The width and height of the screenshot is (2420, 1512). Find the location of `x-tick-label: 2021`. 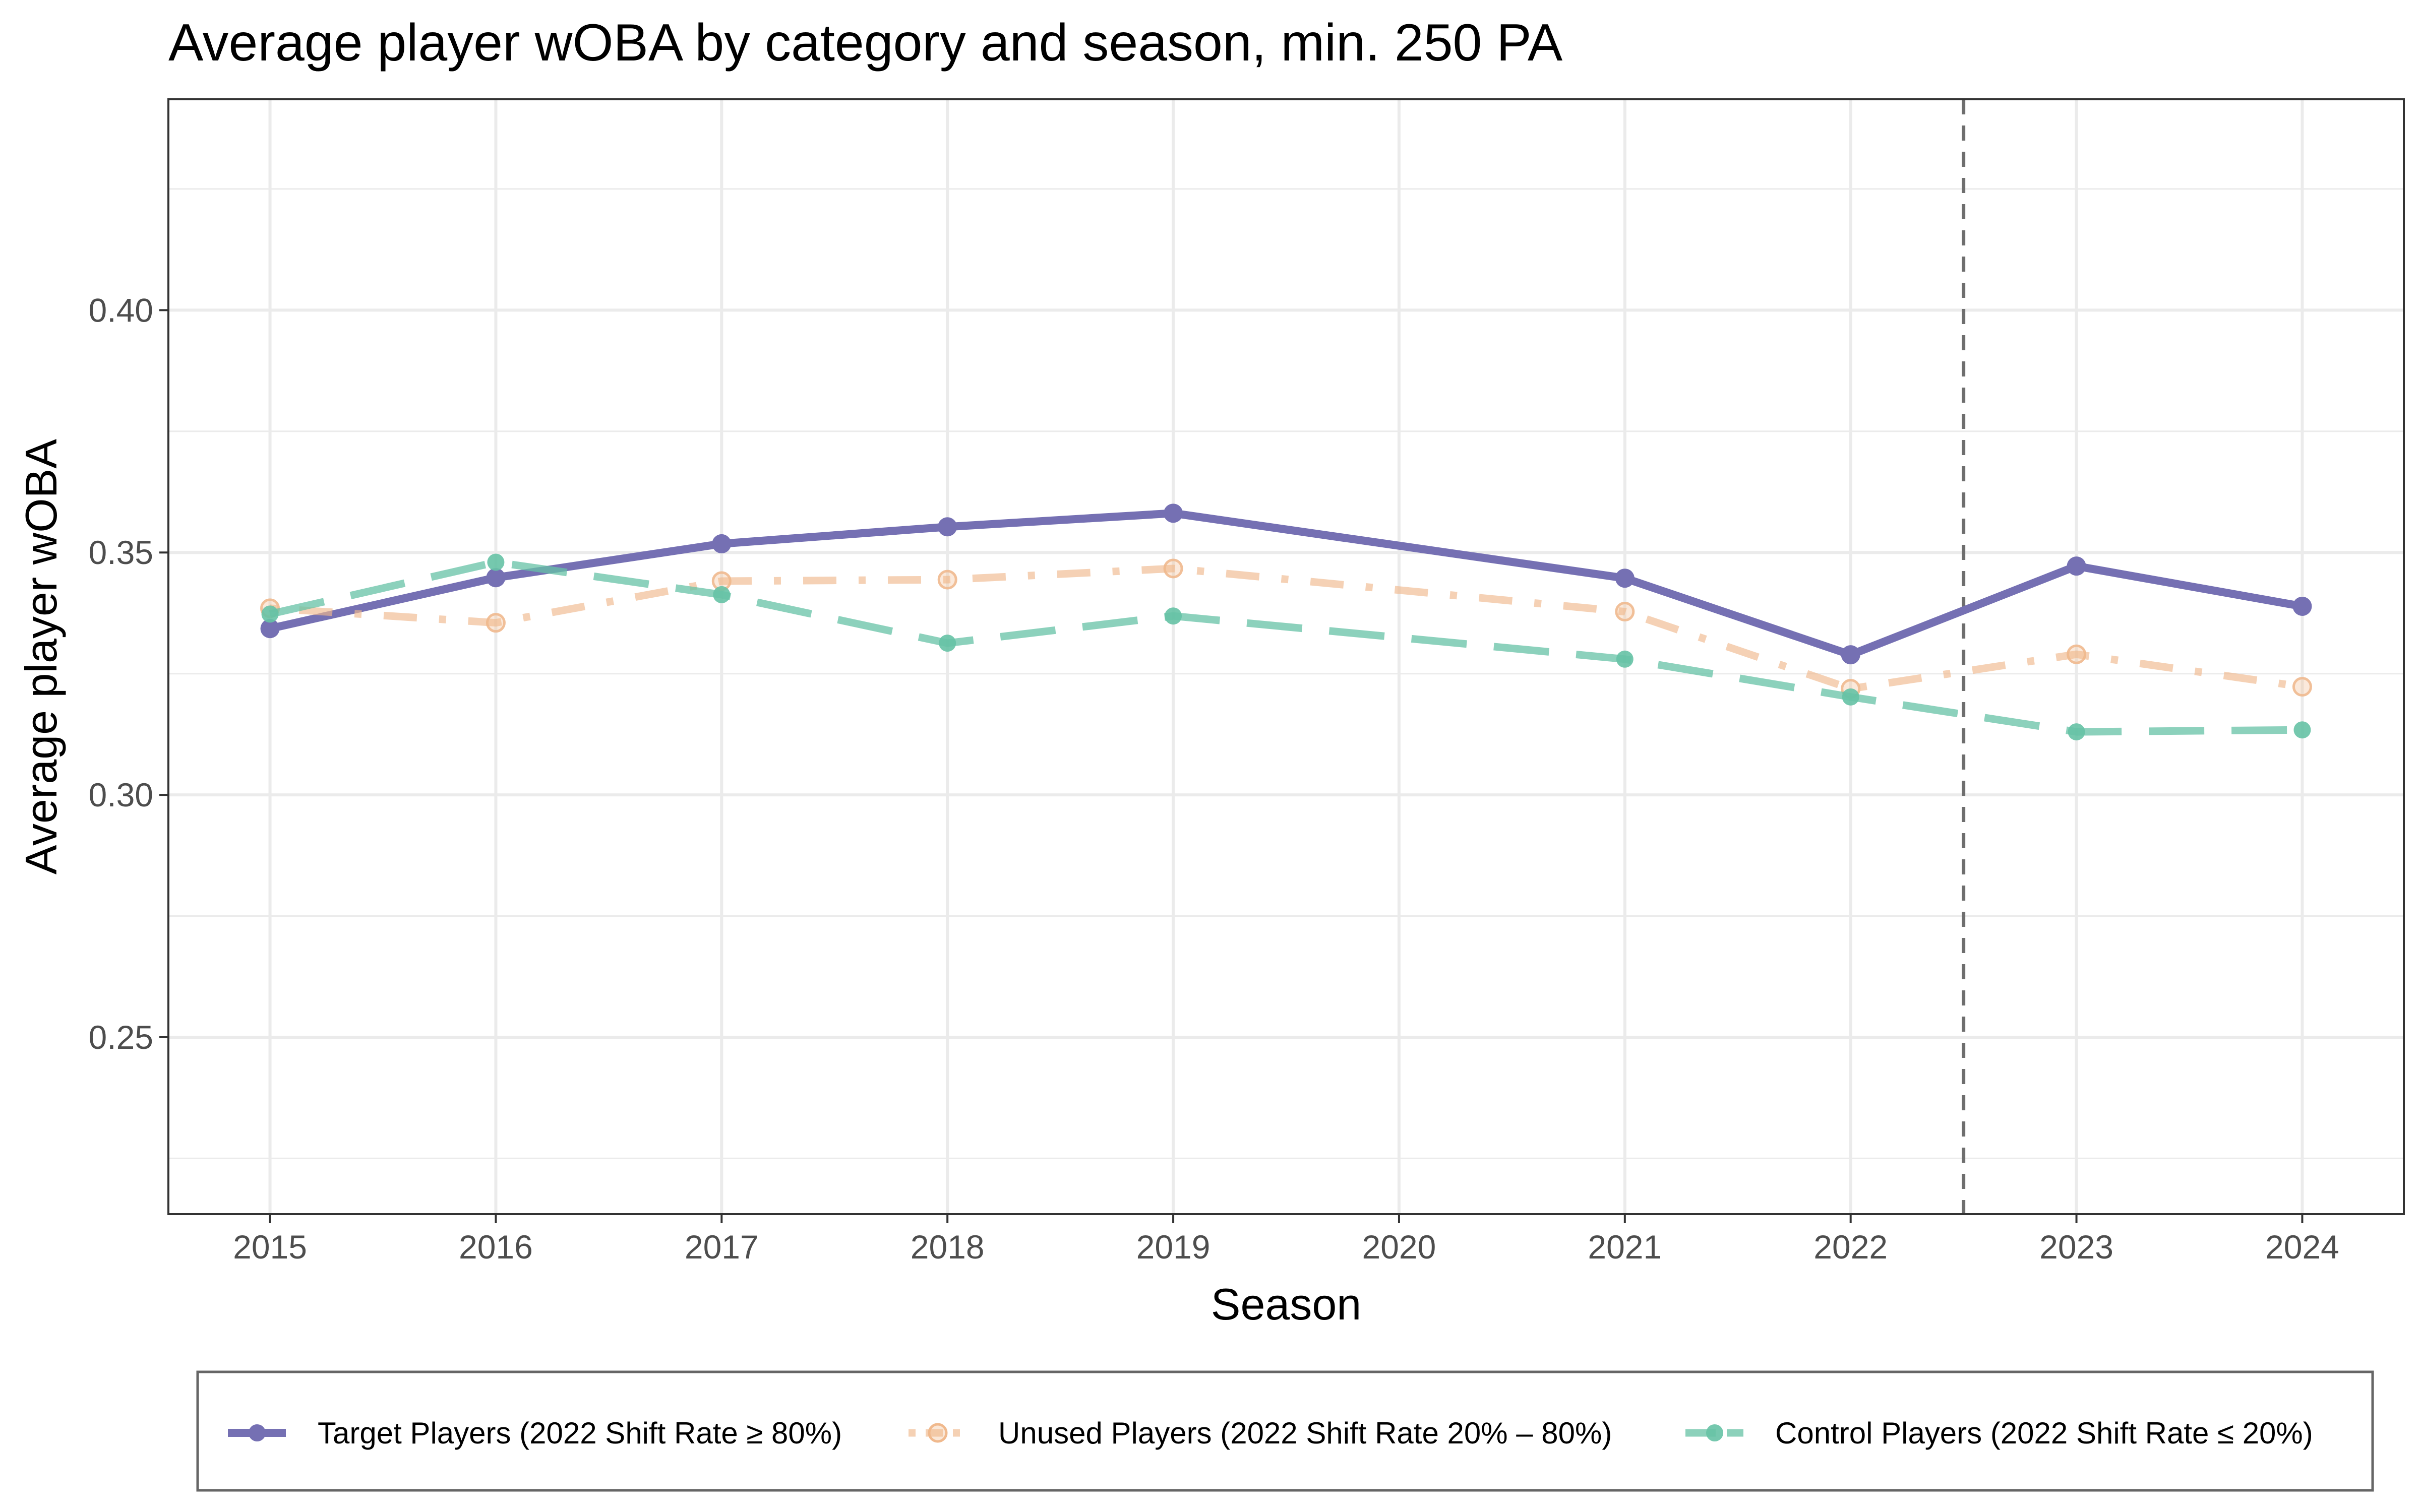

x-tick-label: 2021 is located at coordinates (1625, 1247).